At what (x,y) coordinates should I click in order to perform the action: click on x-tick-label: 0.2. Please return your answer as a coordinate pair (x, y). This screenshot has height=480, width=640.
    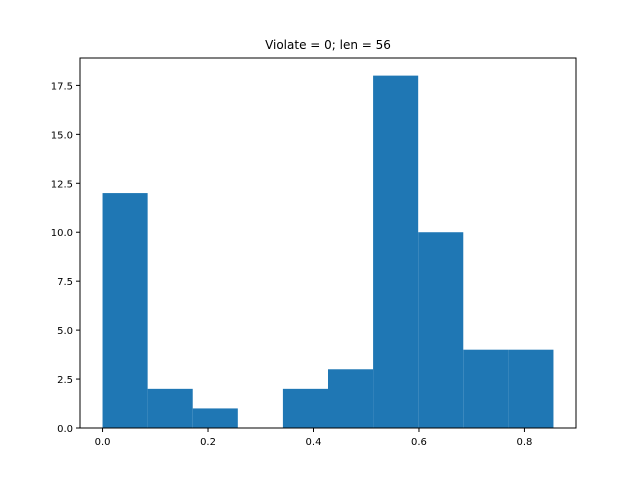
    Looking at the image, I should click on (208, 442).